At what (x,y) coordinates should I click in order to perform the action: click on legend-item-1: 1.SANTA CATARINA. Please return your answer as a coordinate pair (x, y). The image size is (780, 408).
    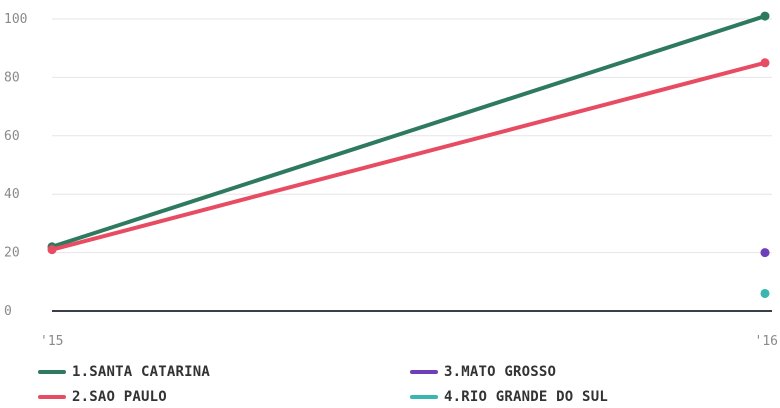
    Looking at the image, I should click on (124, 372).